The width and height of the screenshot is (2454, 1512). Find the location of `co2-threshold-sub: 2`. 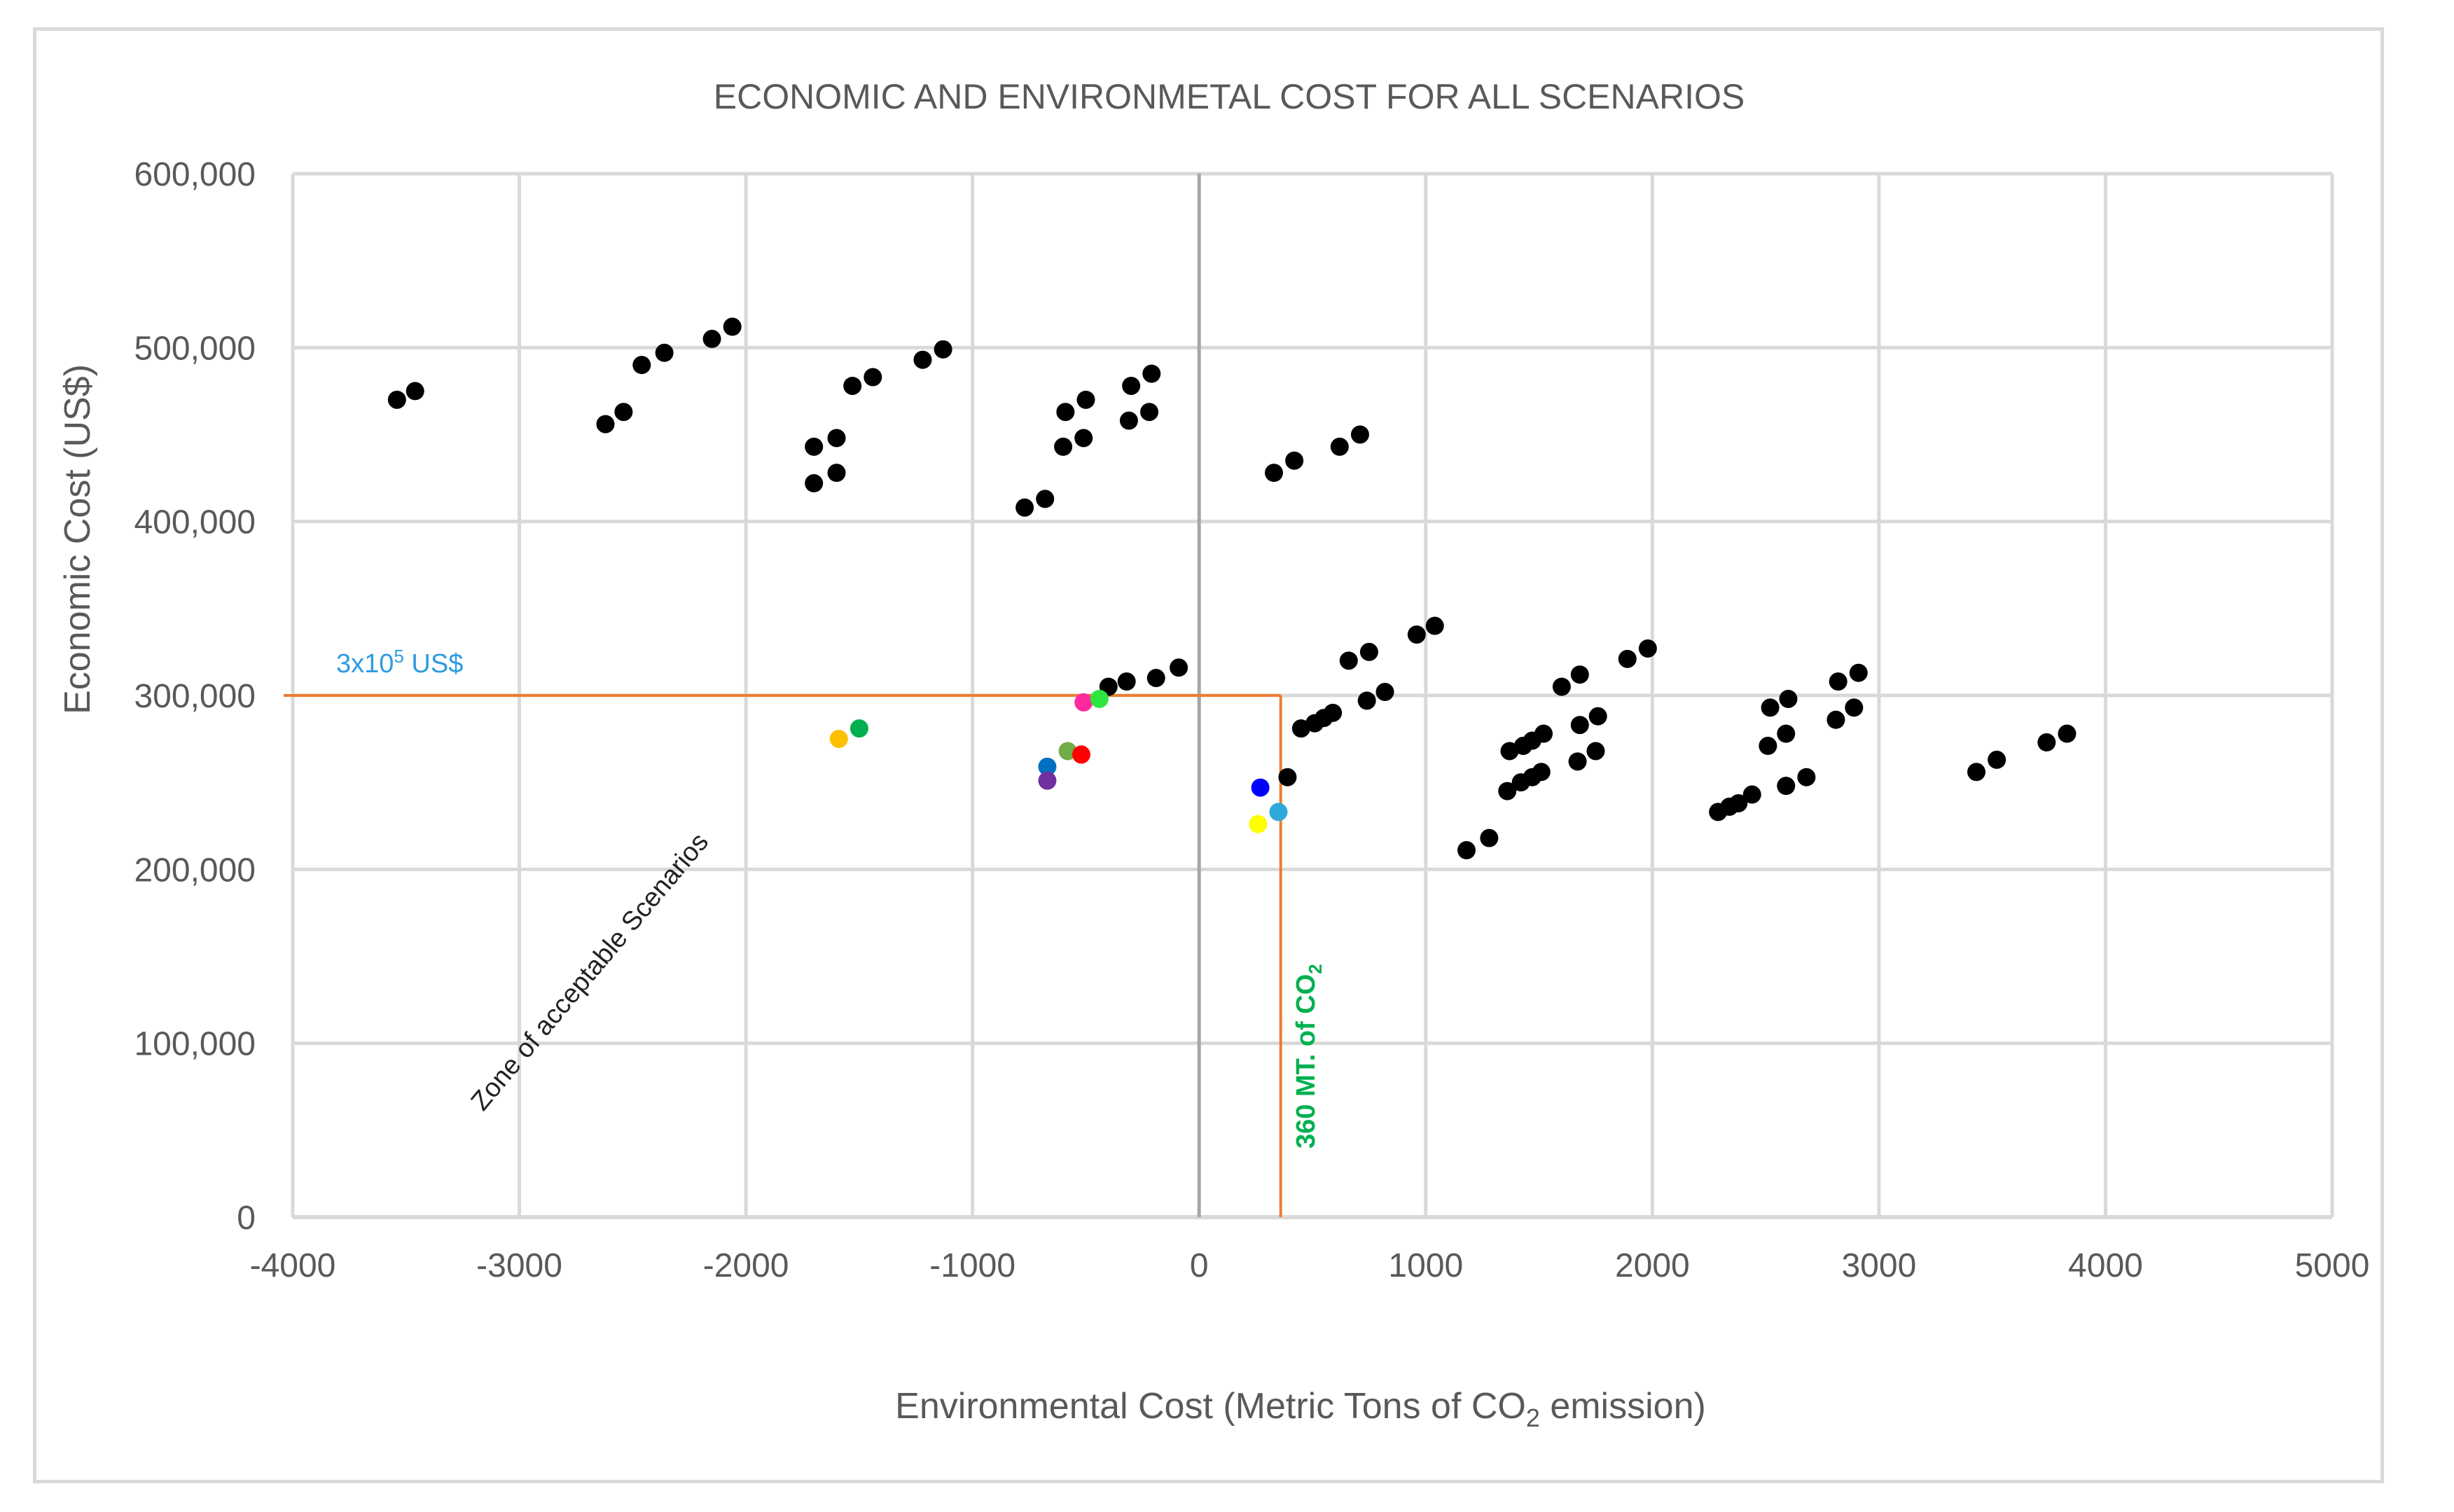

co2-threshold-sub: 2 is located at coordinates (1315, 968).